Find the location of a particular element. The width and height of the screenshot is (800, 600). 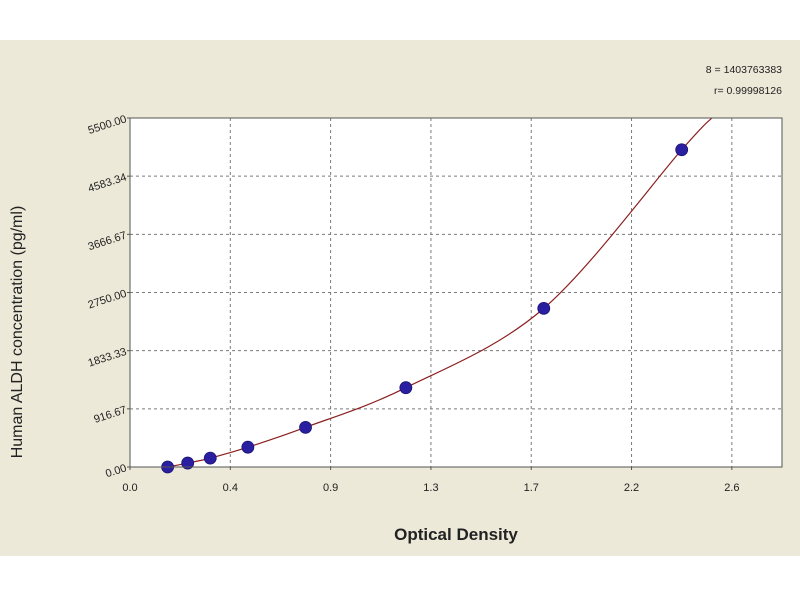

x-tick-label: 2.6 is located at coordinates (731, 488).